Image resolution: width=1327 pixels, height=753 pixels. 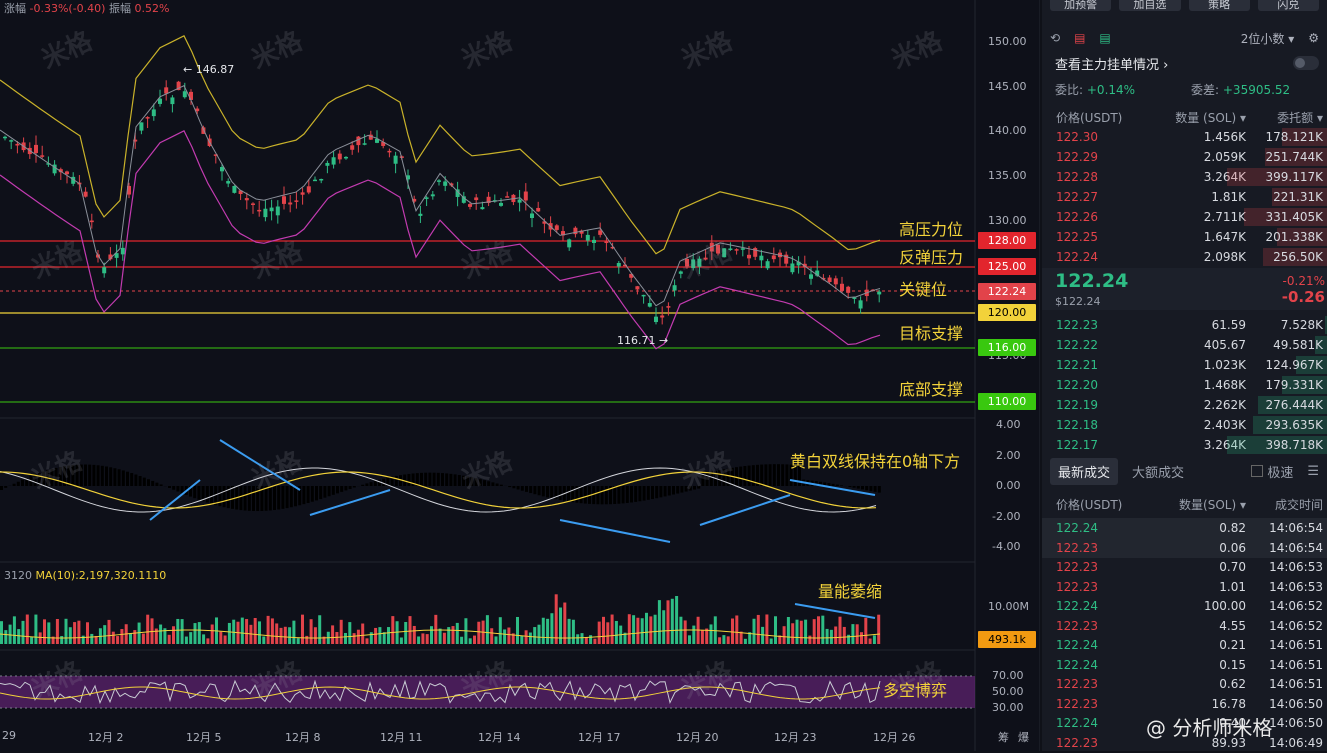 I want to click on quantity: 405.67, so click(x=1201, y=345).